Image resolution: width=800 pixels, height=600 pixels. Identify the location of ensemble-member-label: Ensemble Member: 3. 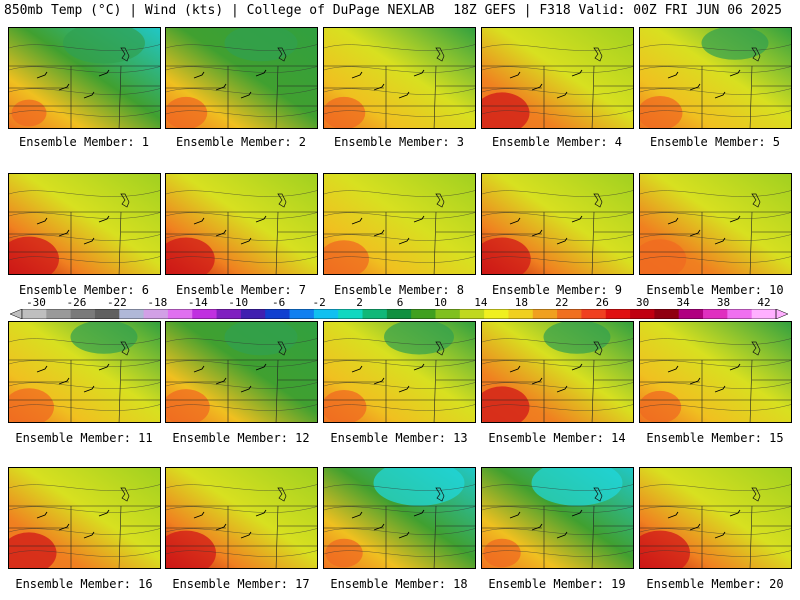
(399, 142).